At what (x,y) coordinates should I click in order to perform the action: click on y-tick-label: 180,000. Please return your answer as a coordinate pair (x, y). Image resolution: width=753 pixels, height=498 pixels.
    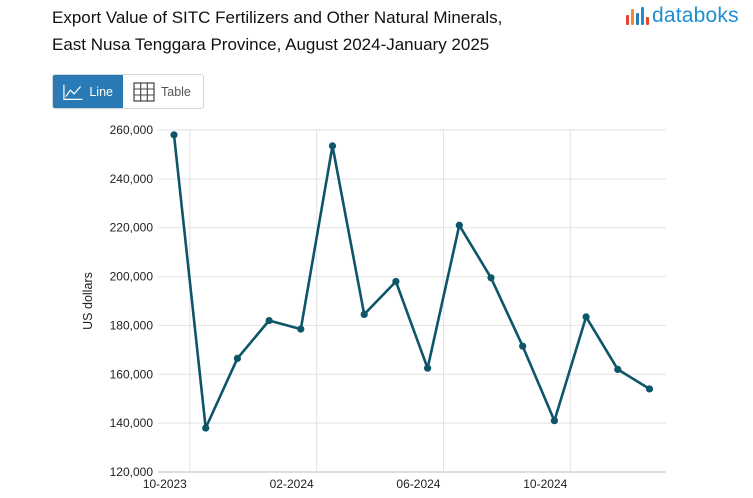
    Looking at the image, I should click on (132, 325).